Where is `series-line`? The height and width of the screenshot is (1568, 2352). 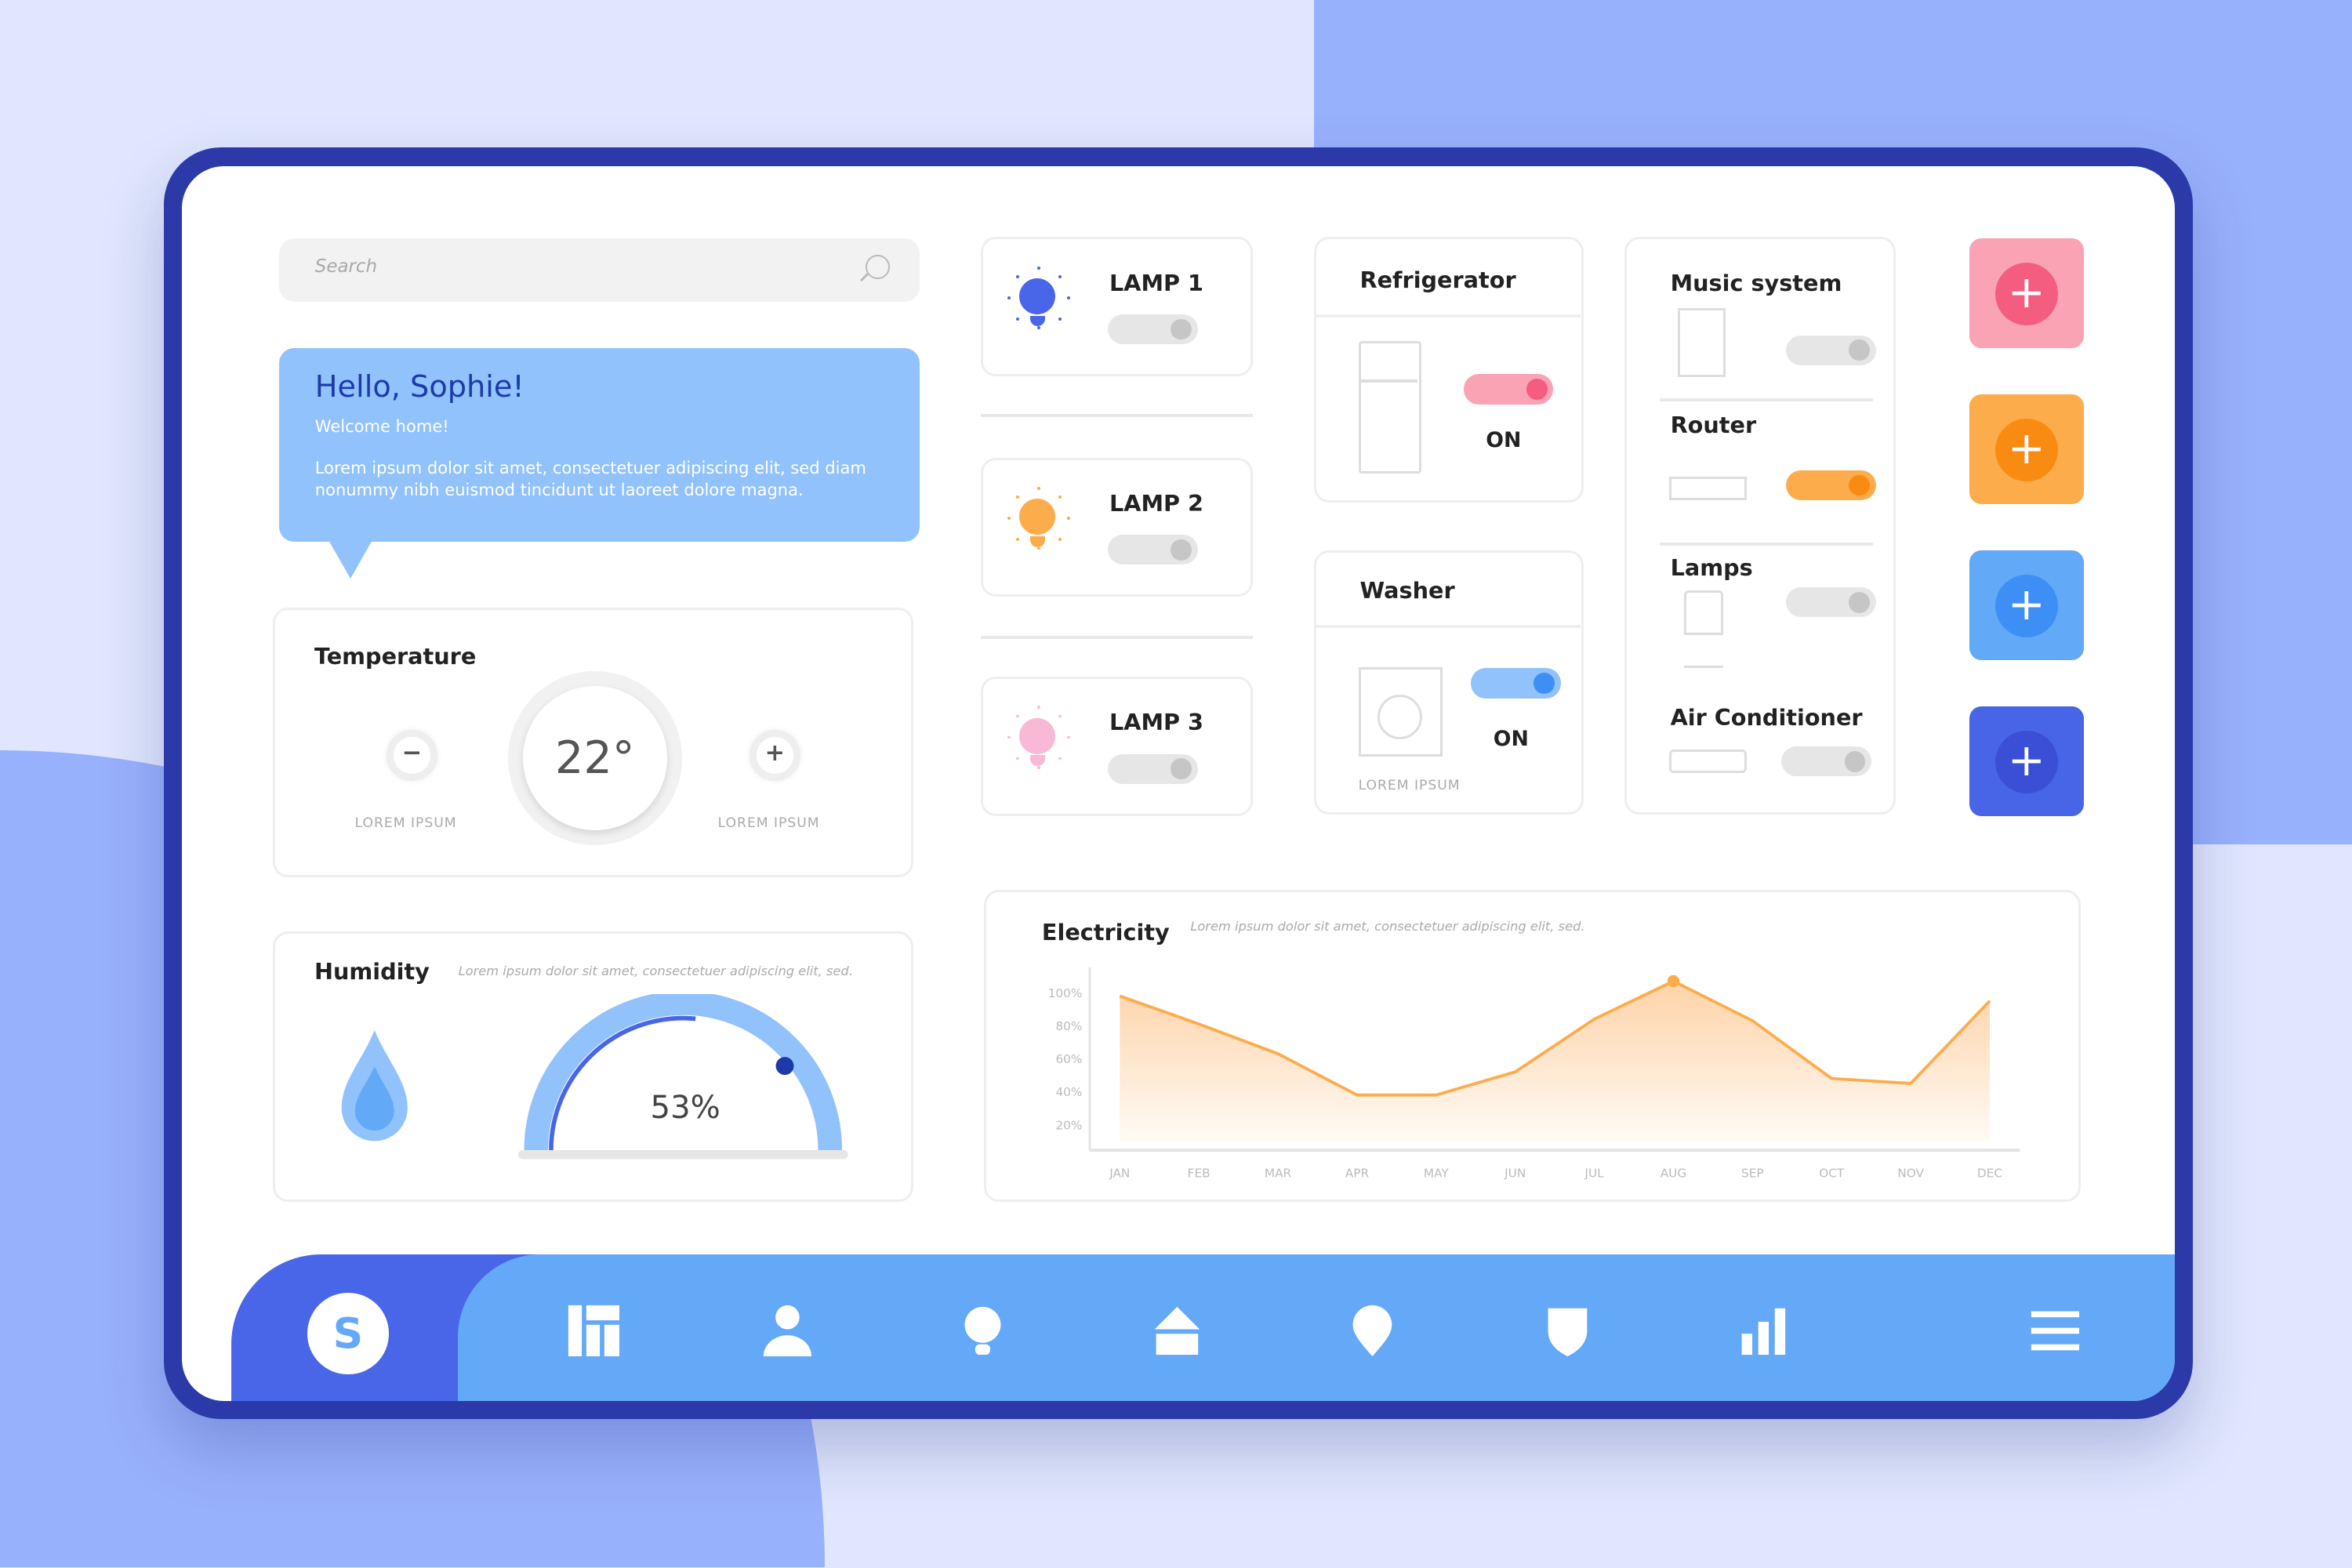
series-line is located at coordinates (1555, 1037).